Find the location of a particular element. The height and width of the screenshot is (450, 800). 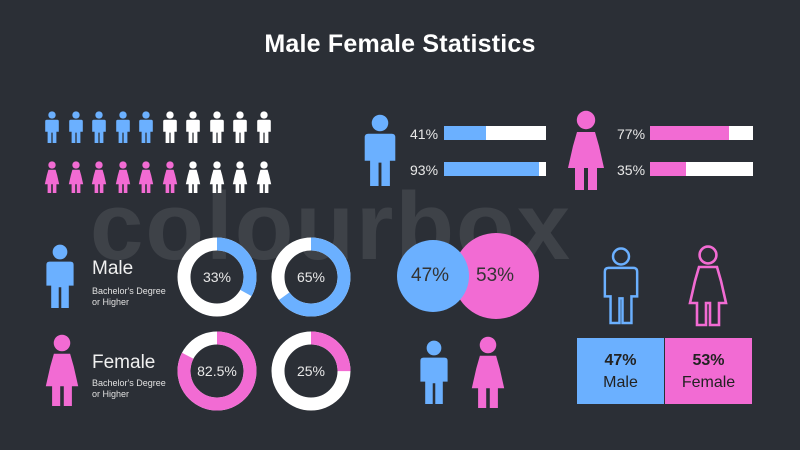

female-share-box: 53% Female is located at coordinates (708, 371).